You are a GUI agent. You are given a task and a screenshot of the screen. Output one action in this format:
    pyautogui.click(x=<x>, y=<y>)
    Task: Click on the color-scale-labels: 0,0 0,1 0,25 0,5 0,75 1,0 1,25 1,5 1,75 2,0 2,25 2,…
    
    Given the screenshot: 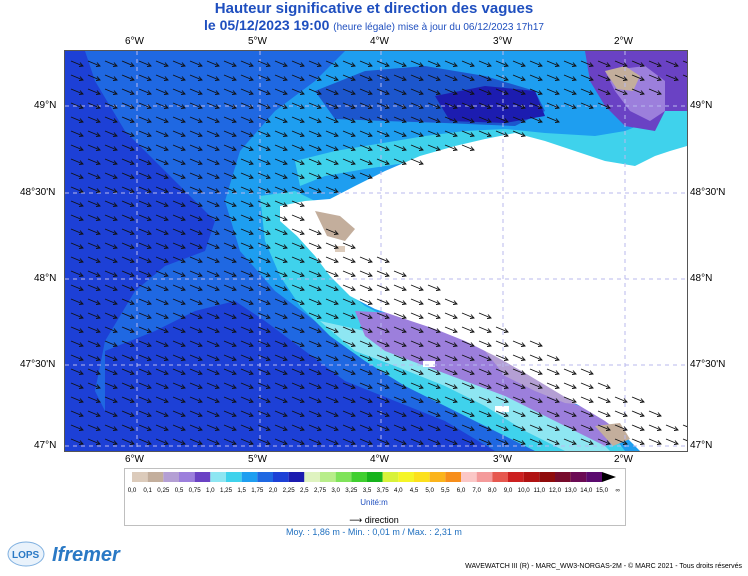 What is the action you would take?
    pyautogui.click(x=376, y=492)
    